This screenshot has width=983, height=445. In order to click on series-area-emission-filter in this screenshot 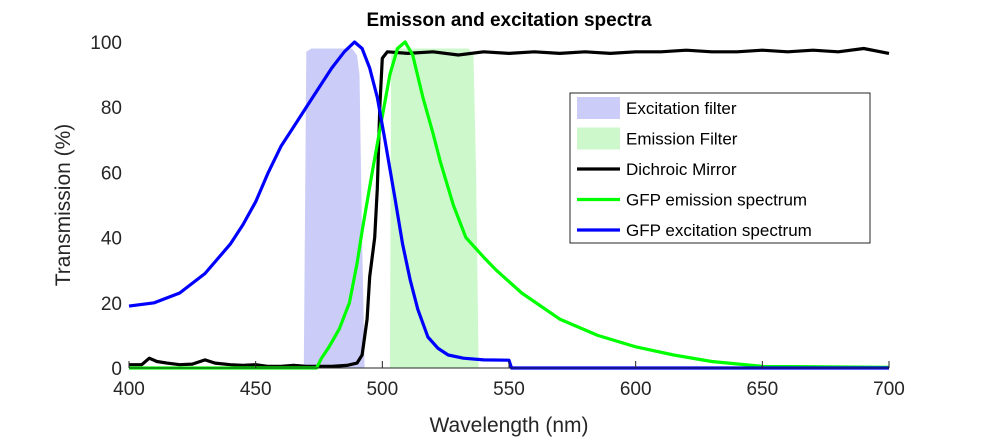, I will do `click(434, 208)`.